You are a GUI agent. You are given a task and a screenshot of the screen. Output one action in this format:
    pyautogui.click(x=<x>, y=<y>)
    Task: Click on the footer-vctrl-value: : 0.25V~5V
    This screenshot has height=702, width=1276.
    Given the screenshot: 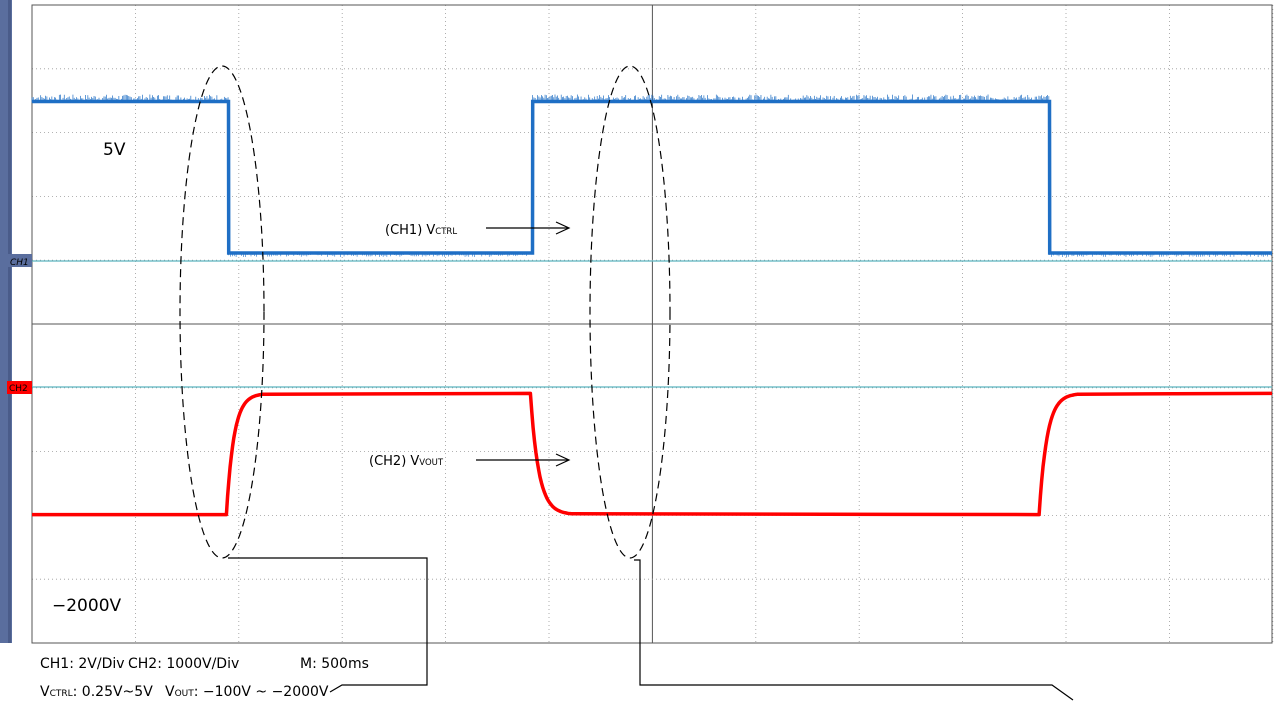 What is the action you would take?
    pyautogui.click(x=113, y=692)
    